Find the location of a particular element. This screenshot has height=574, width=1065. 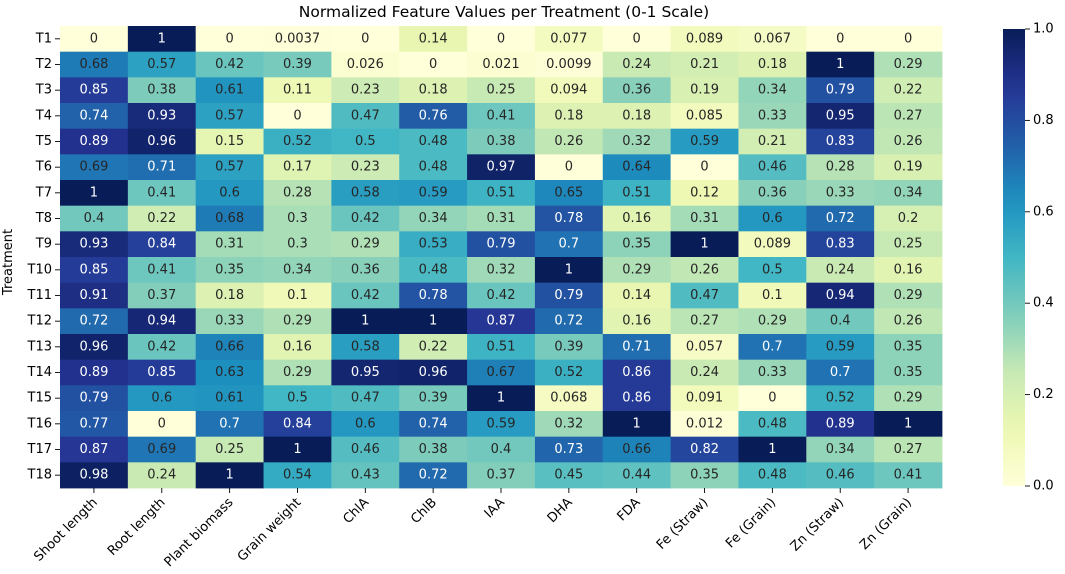

cell-value-label: 0.068 is located at coordinates (568, 398).